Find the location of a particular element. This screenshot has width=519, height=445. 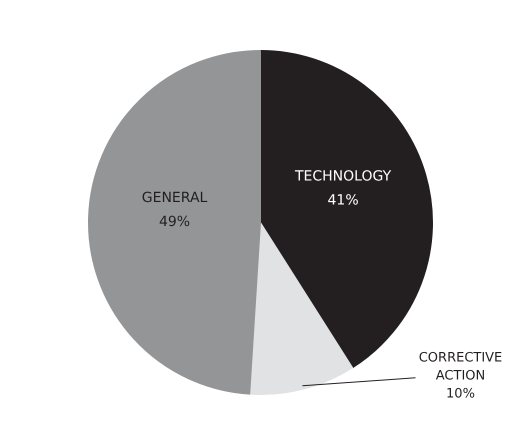

data-label: 41% is located at coordinates (343, 200).